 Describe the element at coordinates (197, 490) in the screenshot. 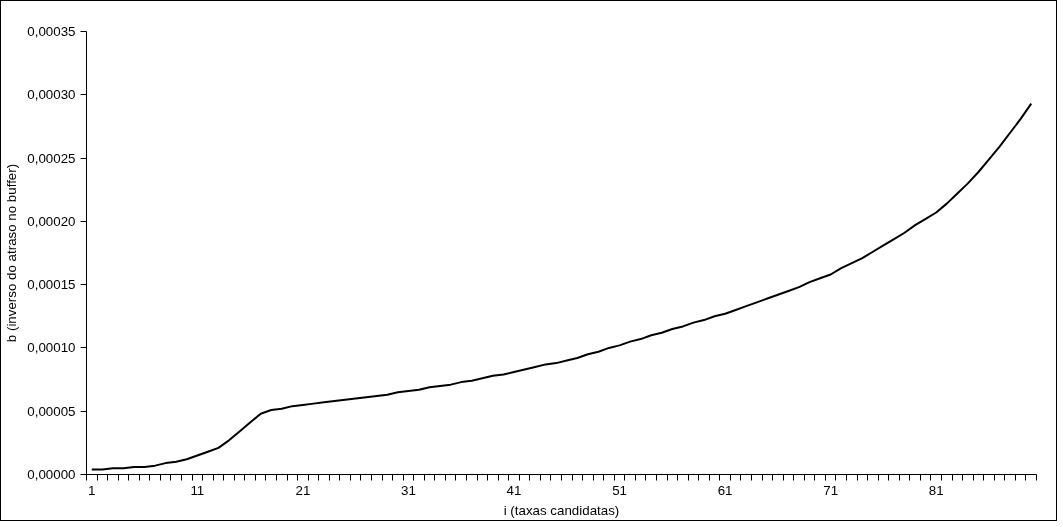

I see `x-tick-label: 11` at that location.